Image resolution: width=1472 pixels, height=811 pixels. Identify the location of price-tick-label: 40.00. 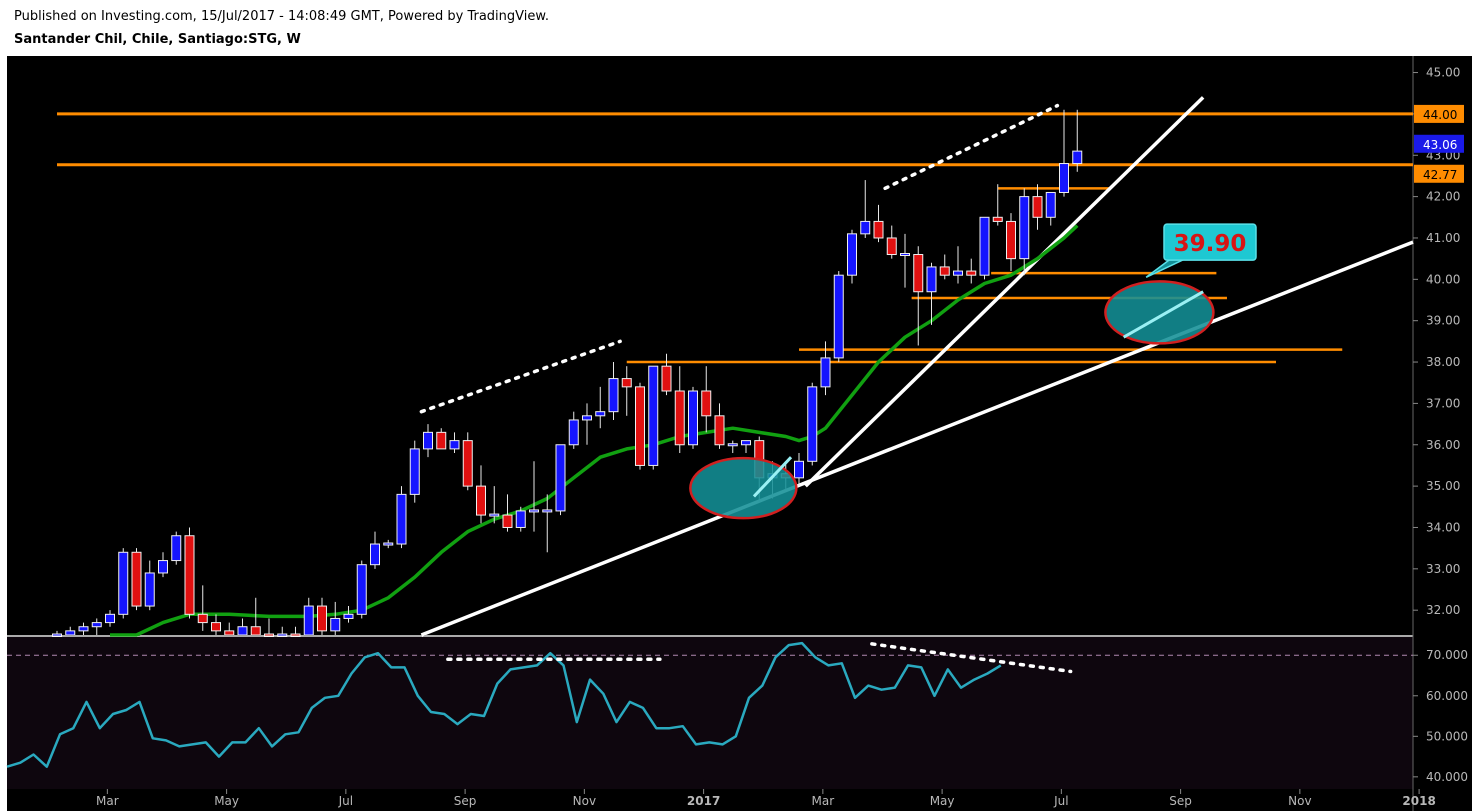
(1443, 279).